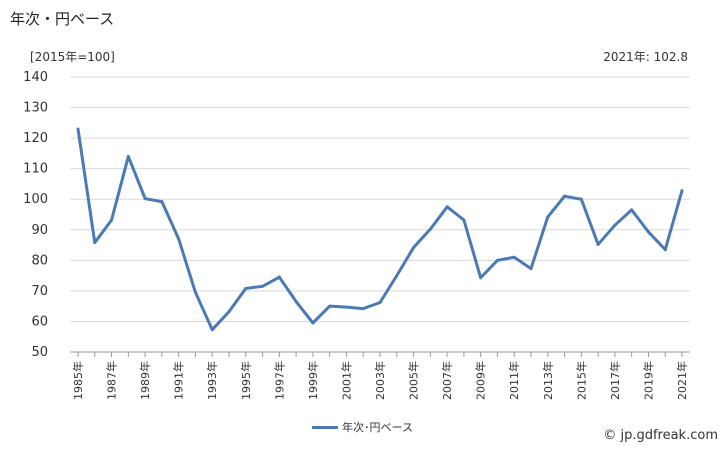 The height and width of the screenshot is (450, 728). What do you see at coordinates (212, 380) in the screenshot?
I see `x-tick-label: 1993年` at bounding box center [212, 380].